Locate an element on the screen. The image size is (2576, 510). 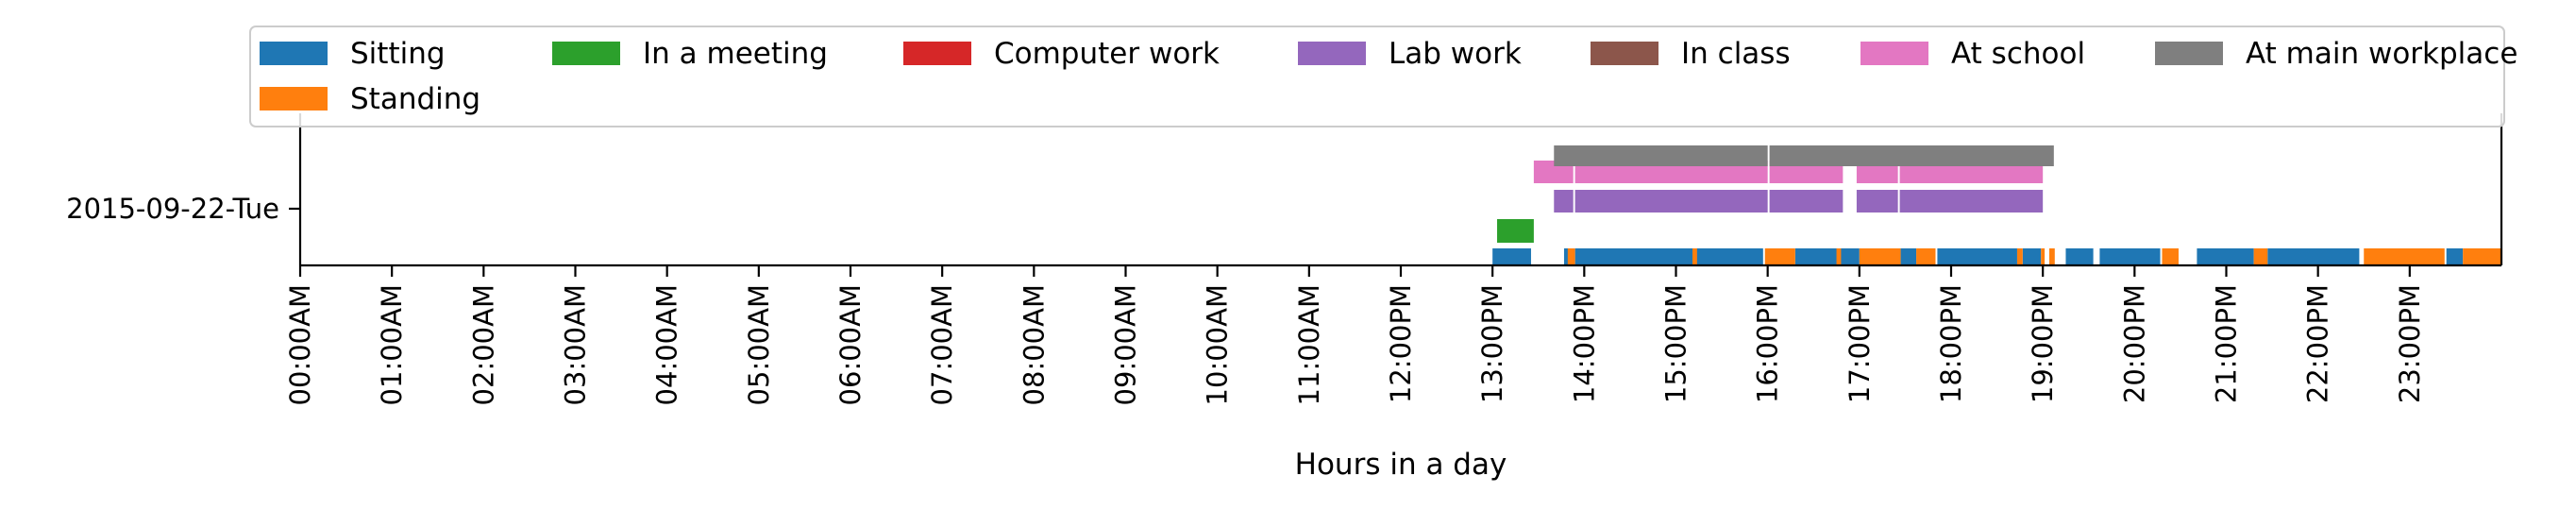
chart-bars is located at coordinates (1997, 205).